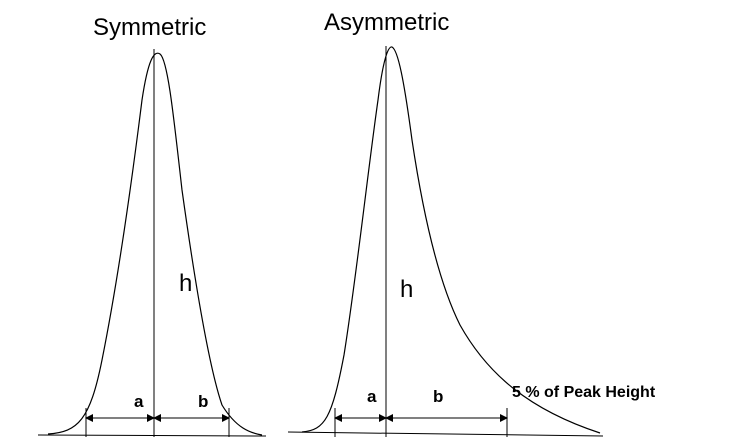  What do you see at coordinates (152, 435) in the screenshot?
I see `symmetric-baseline` at bounding box center [152, 435].